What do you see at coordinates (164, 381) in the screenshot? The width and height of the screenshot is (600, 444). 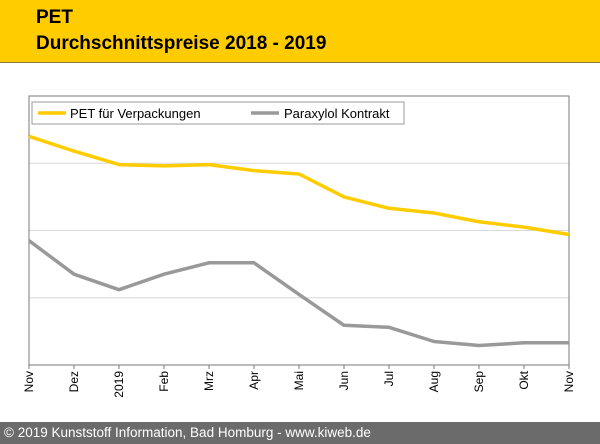 I see `x-tick-label: Feb` at bounding box center [164, 381].